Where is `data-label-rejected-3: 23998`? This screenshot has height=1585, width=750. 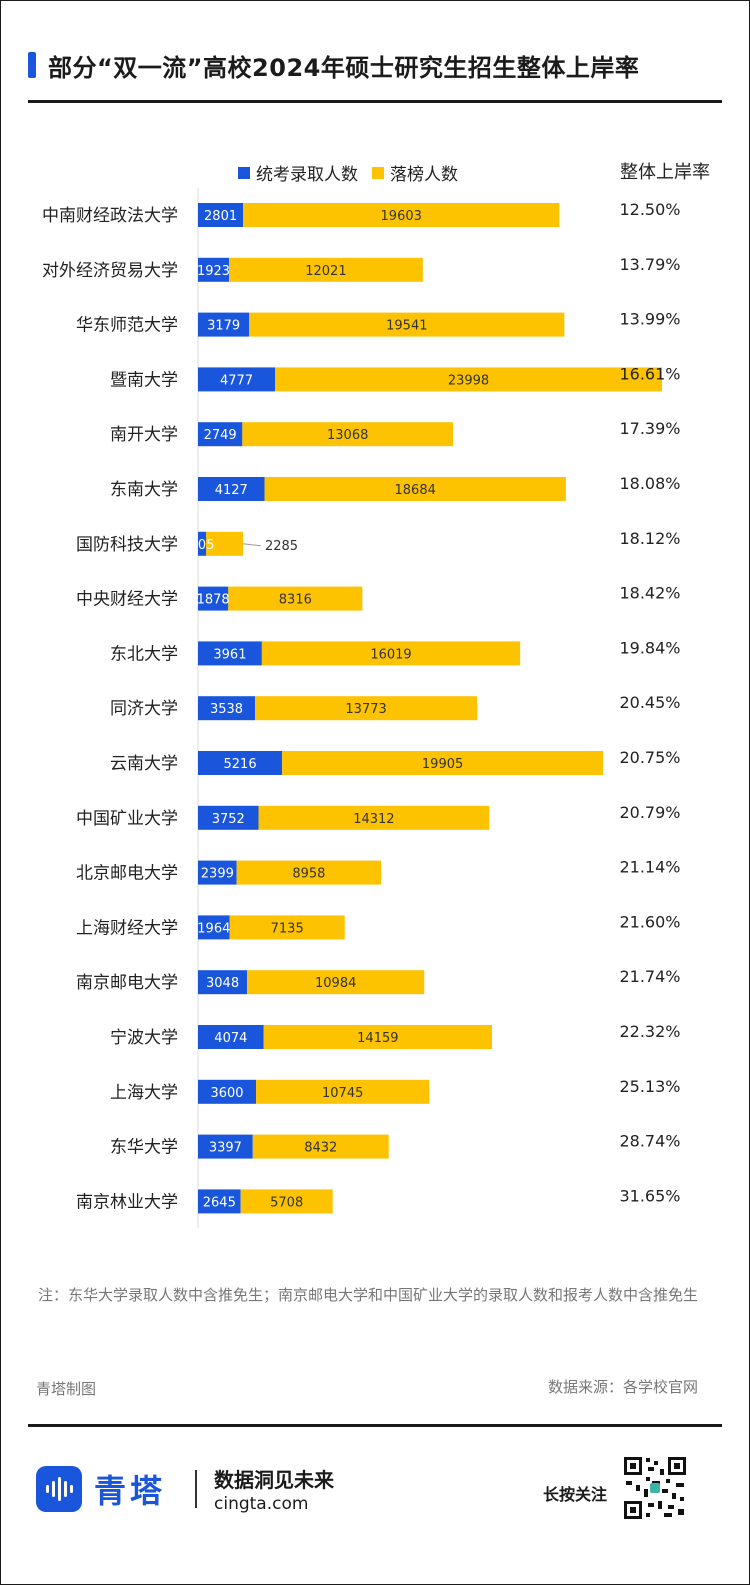 data-label-rejected-3: 23998 is located at coordinates (468, 380).